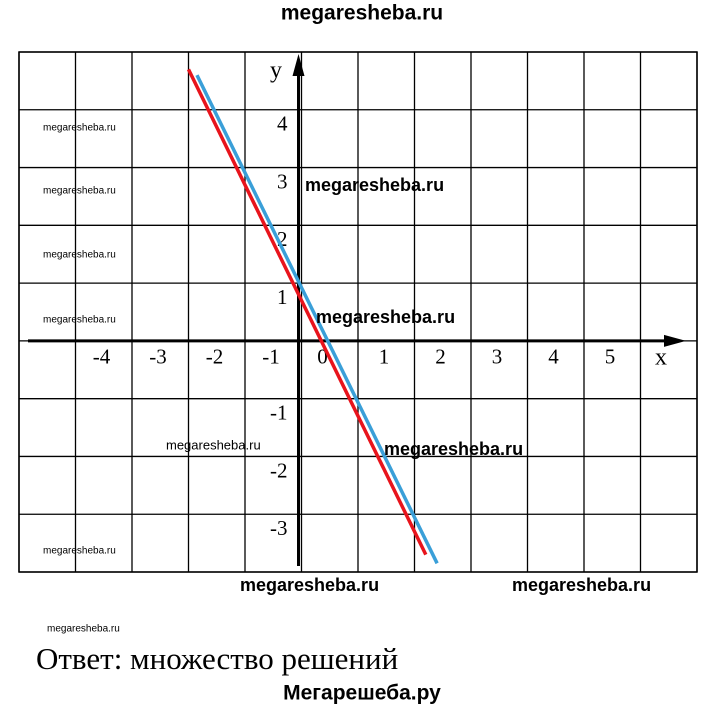 This screenshot has width=720, height=714. I want to click on y-axis-label: y, so click(276, 71).